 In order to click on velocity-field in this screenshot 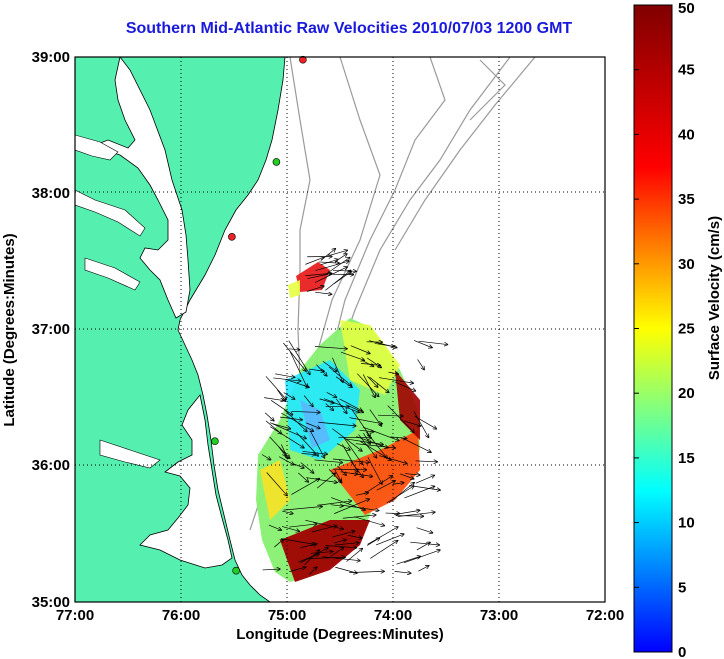, I will do `click(338, 422)`.